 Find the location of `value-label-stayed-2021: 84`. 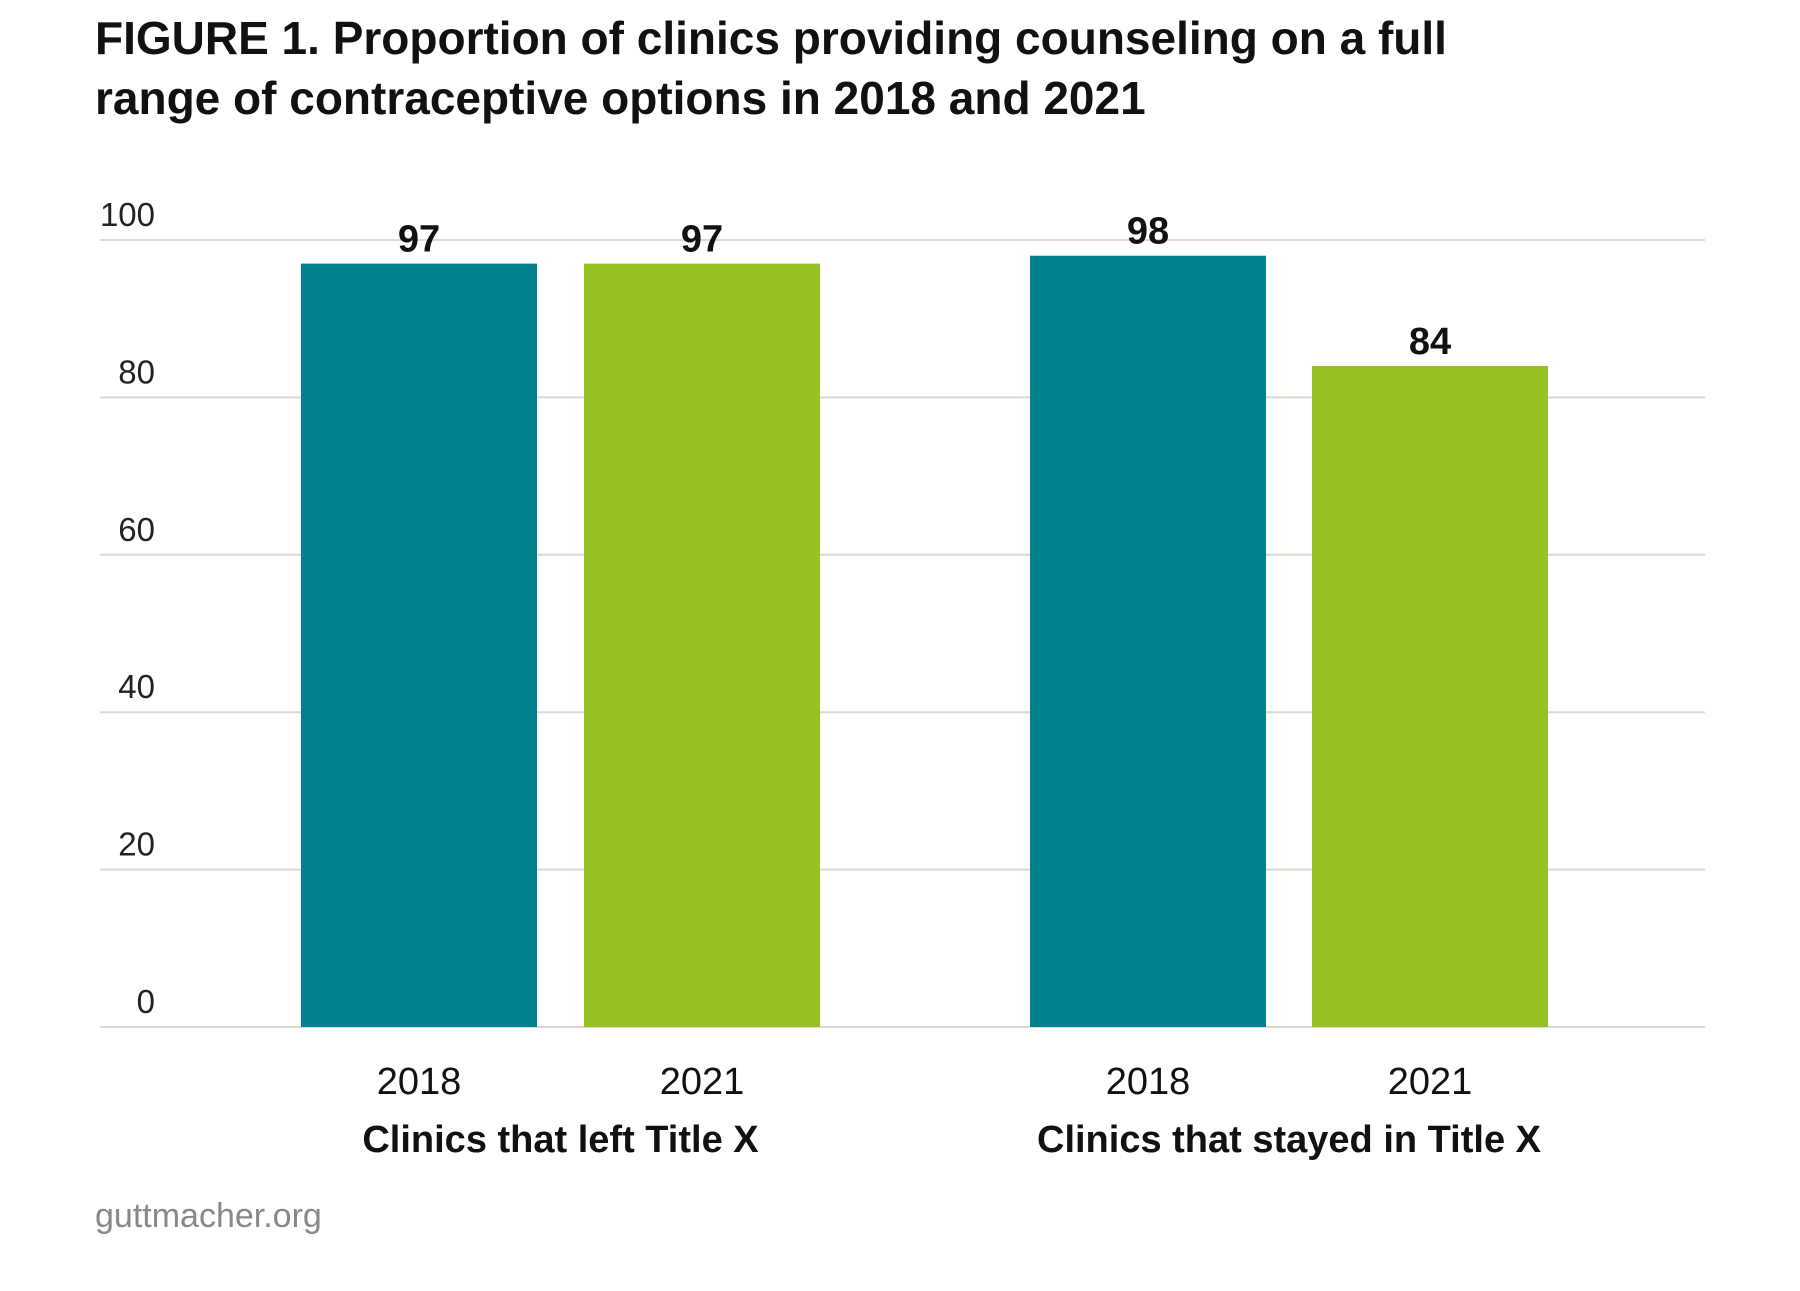

value-label-stayed-2021: 84 is located at coordinates (1430, 342).